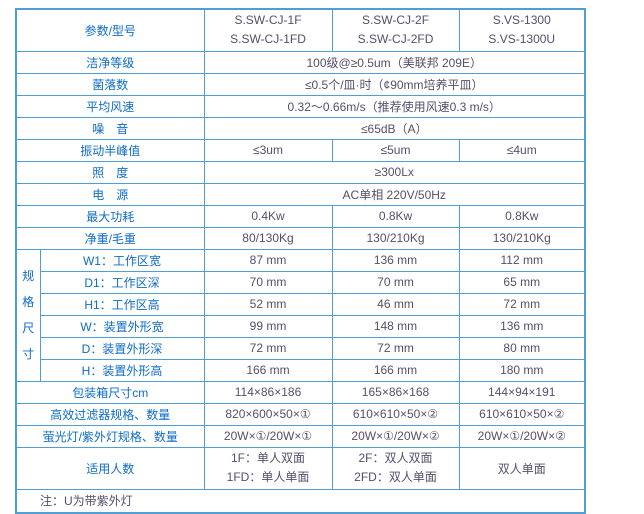 The image size is (644, 514). Describe the element at coordinates (395, 304) in the screenshot. I see `dim-h1-value-2: 46 mm` at that location.